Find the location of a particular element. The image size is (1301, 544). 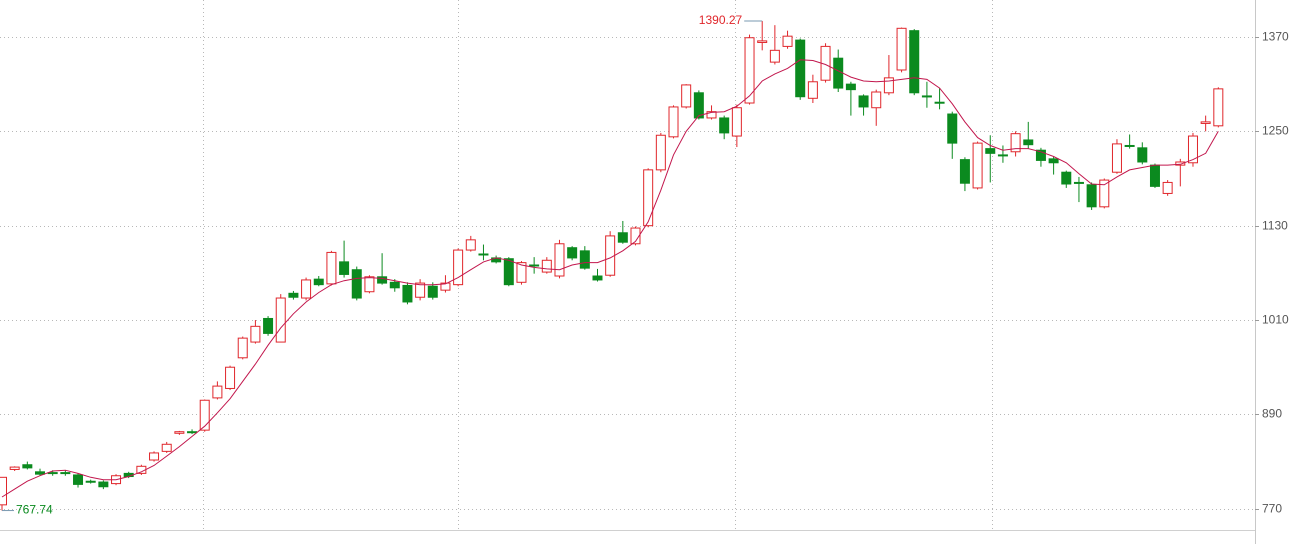

y-tick-label: 770 is located at coordinates (1272, 509).